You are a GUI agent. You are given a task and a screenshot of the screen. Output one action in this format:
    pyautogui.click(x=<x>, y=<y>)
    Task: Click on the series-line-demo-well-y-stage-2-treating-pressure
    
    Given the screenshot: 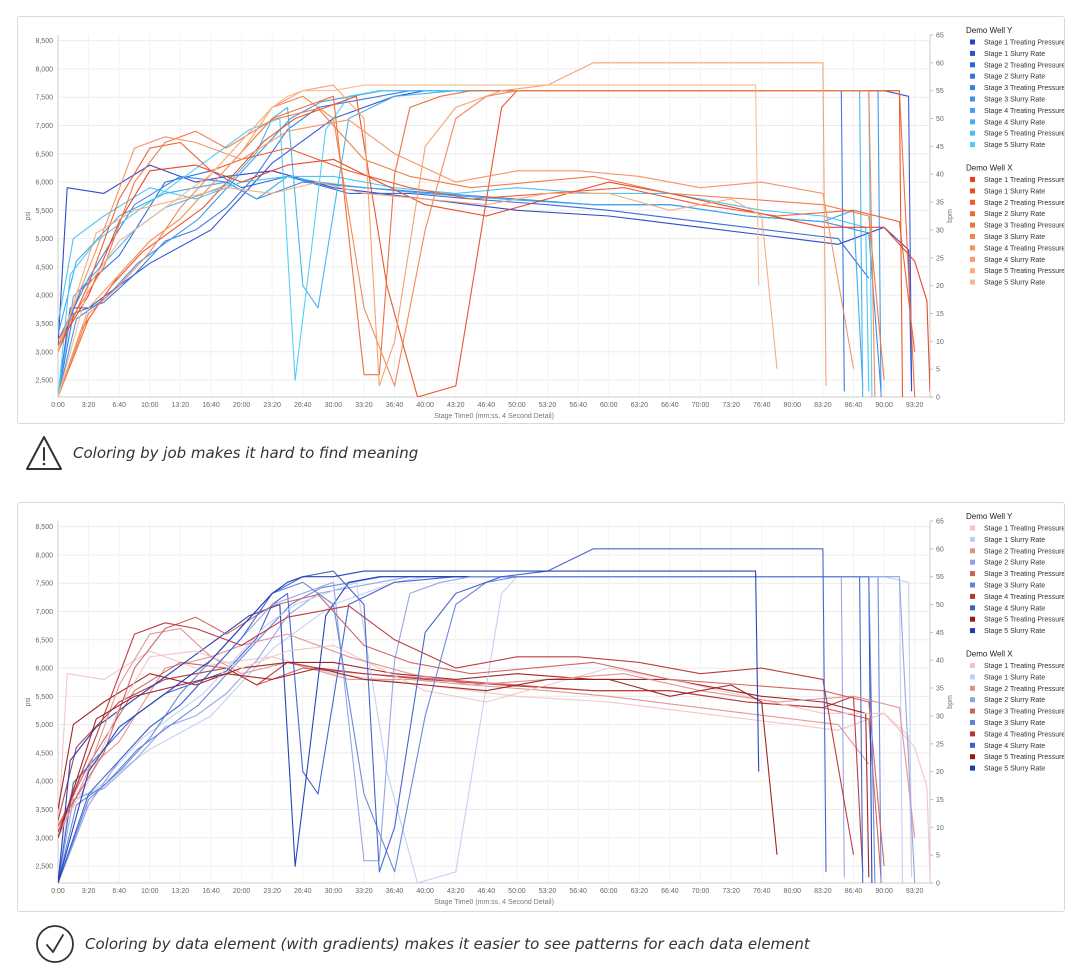 What is the action you would take?
    pyautogui.click(x=464, y=261)
    